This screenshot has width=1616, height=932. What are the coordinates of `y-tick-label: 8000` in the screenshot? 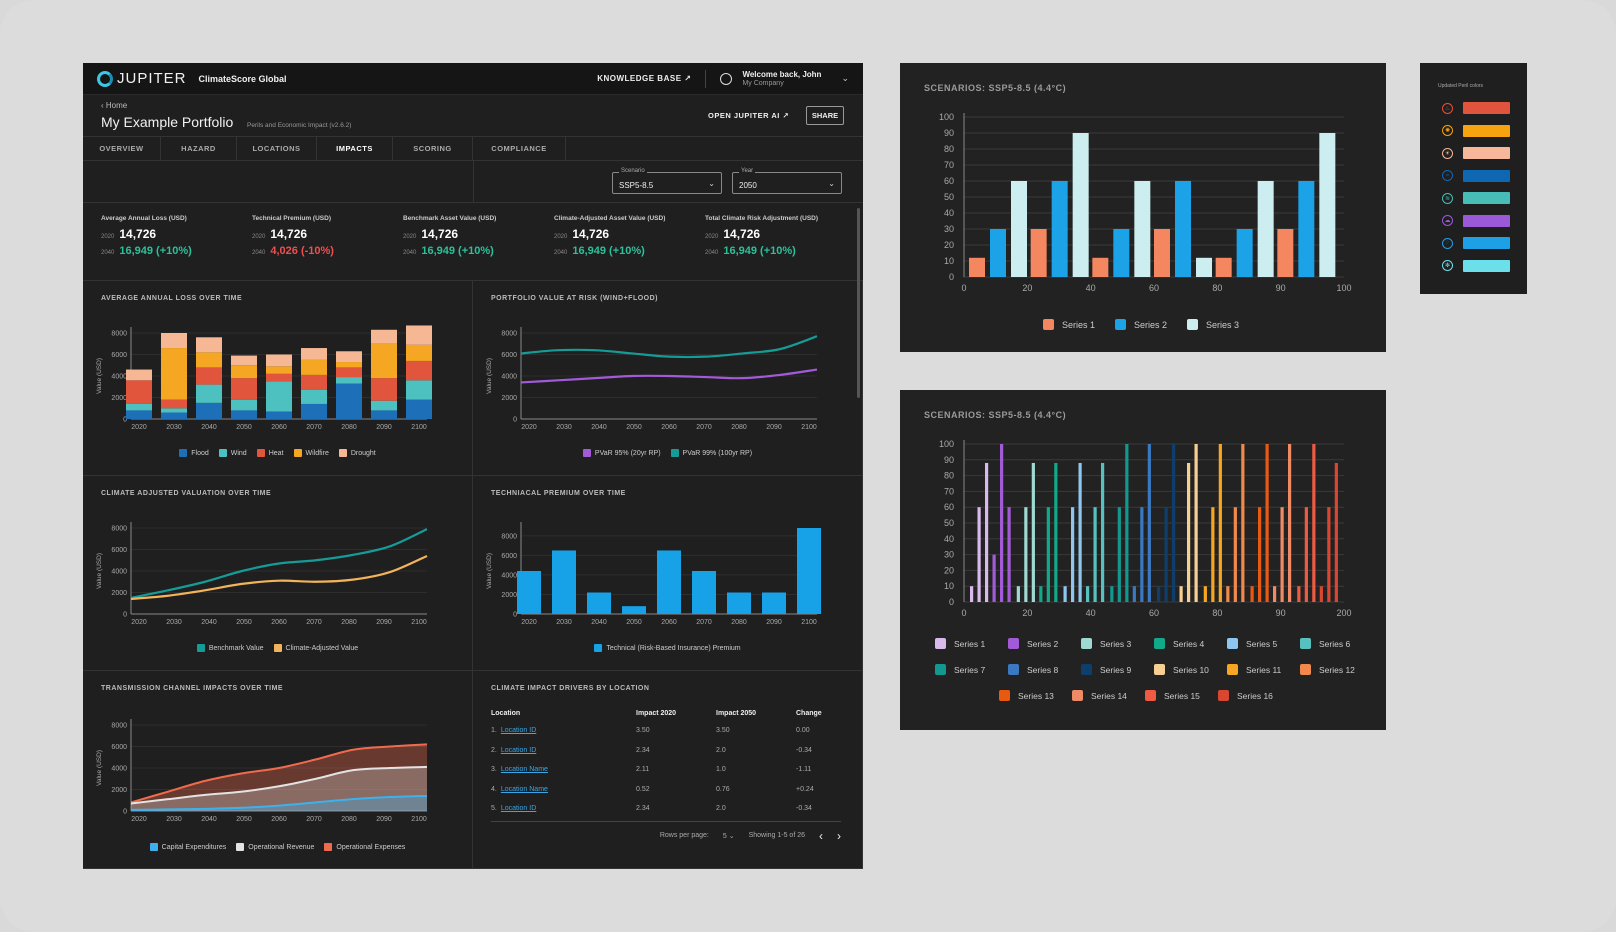 It's located at (509, 334).